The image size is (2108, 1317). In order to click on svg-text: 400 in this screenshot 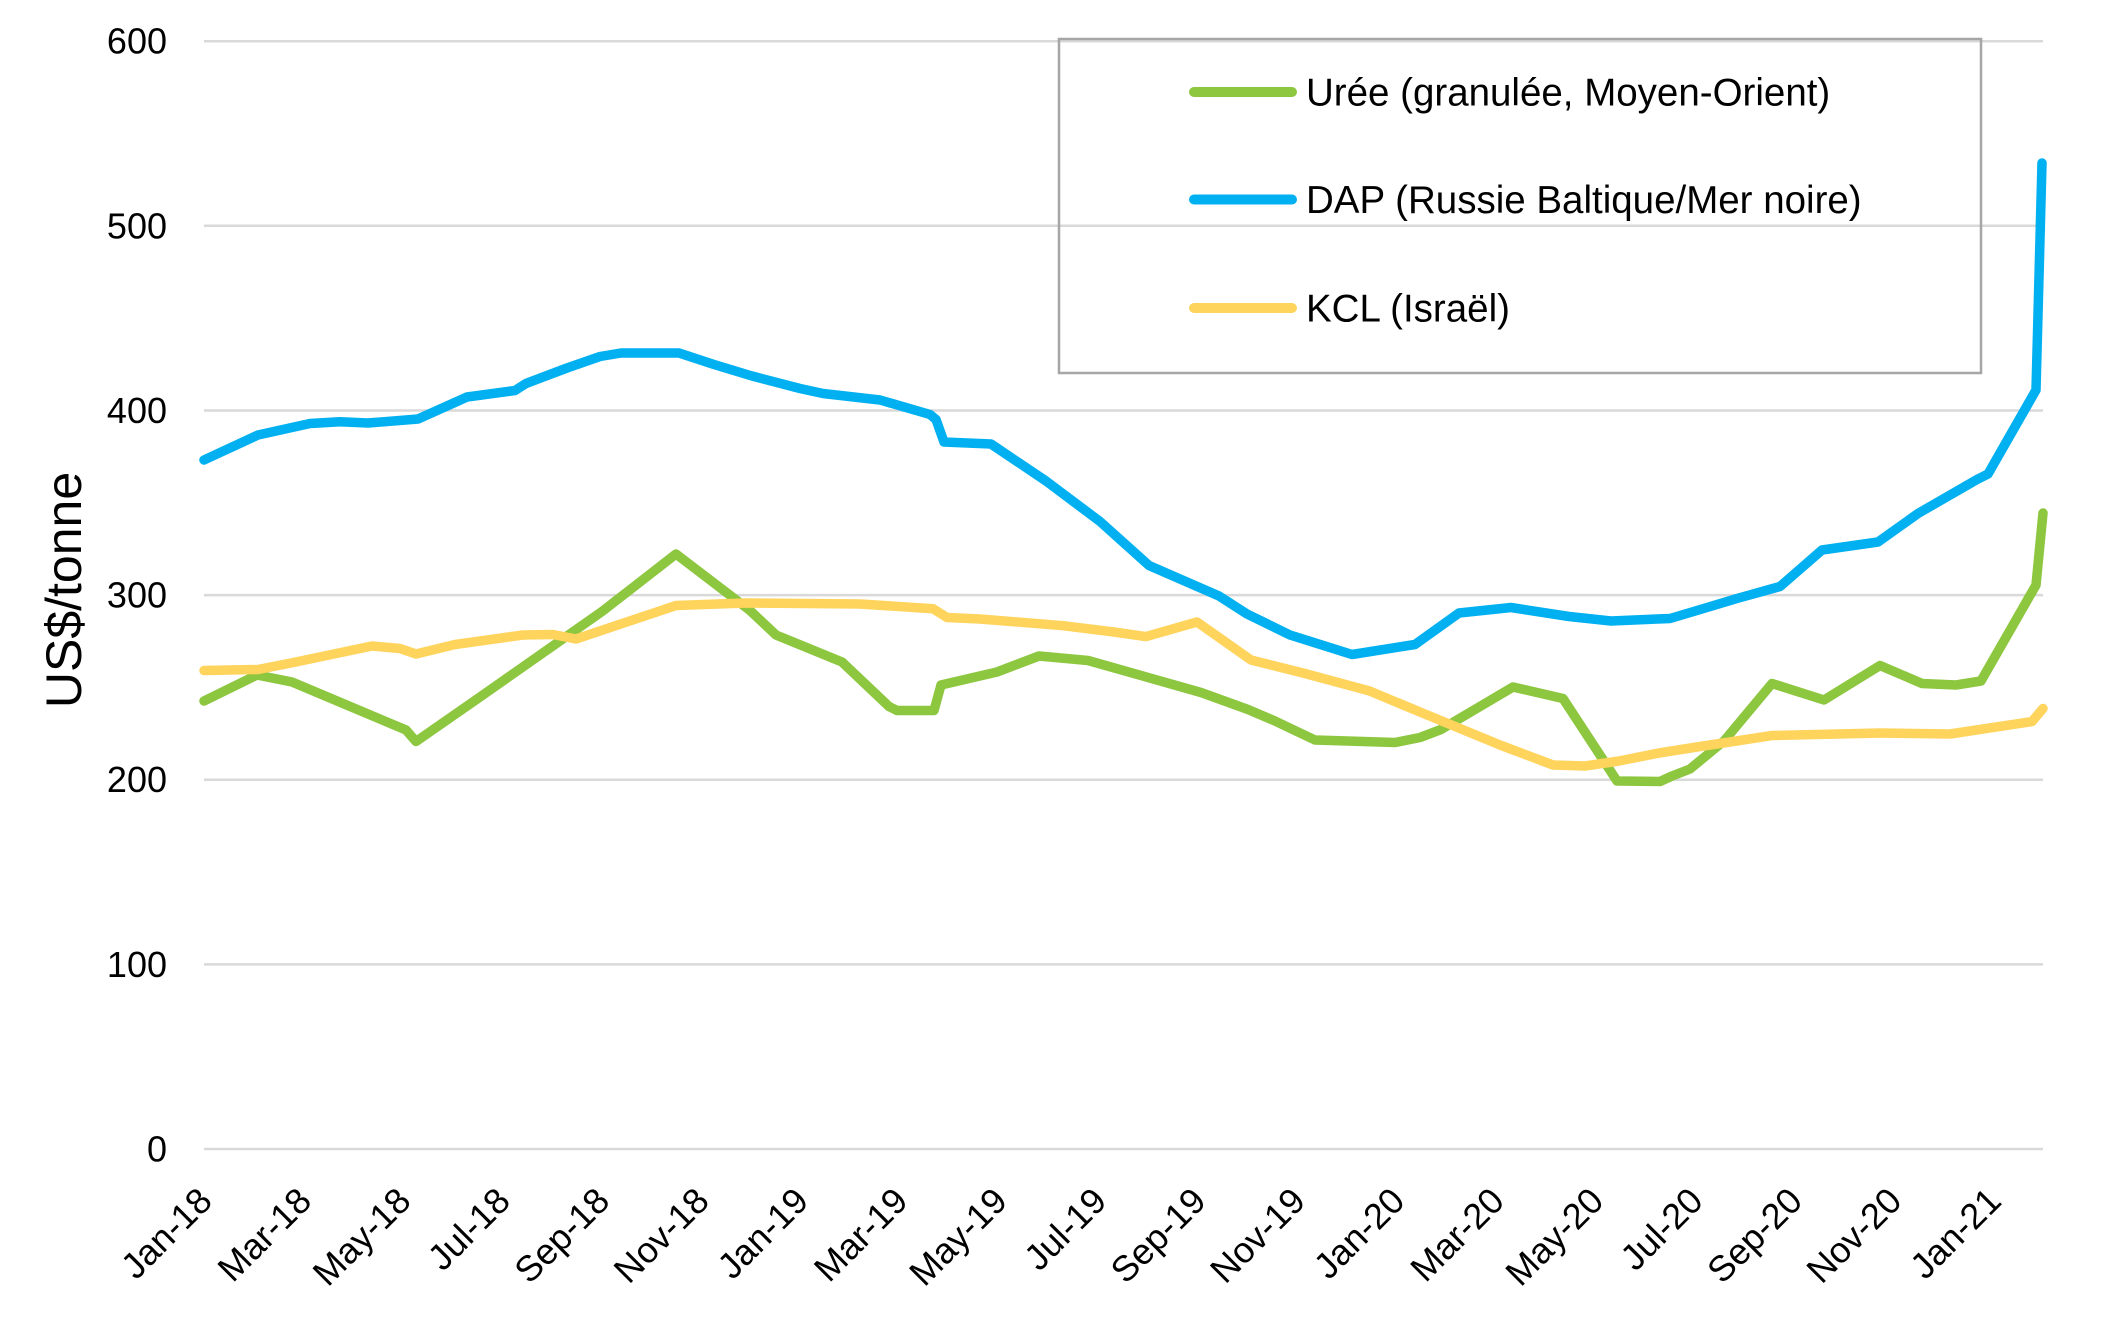, I will do `click(137, 410)`.